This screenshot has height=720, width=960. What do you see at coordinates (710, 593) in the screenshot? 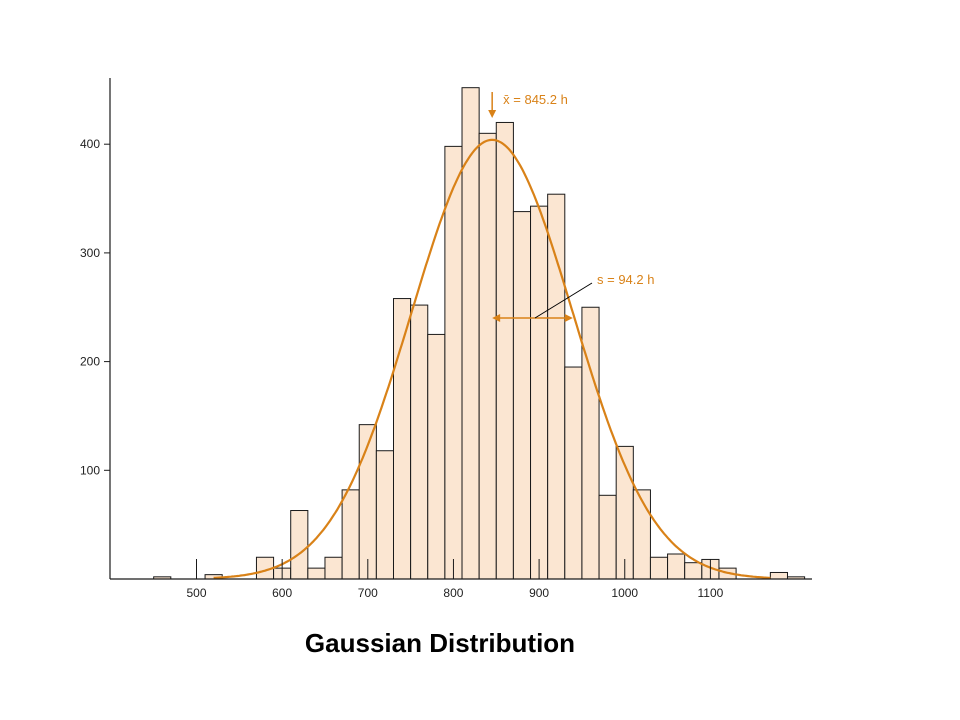
I see `x-tick-label: 1100` at bounding box center [710, 593].